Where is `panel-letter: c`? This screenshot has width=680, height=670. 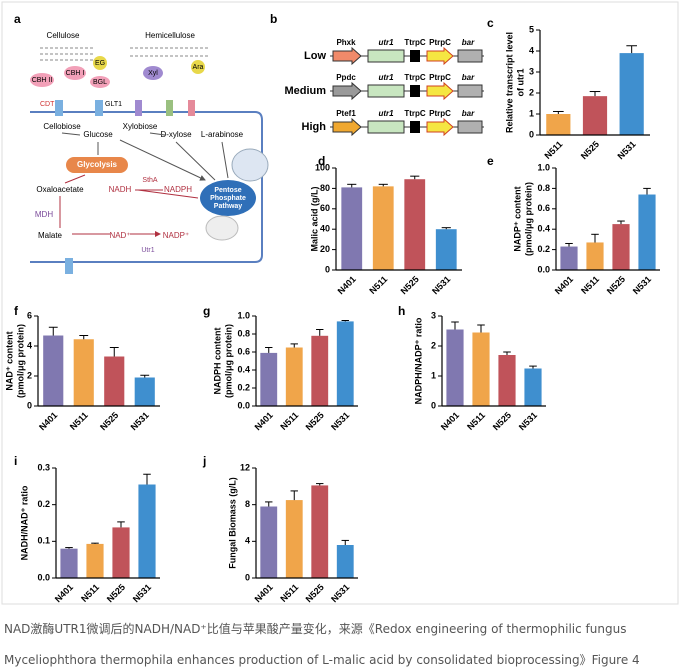
panel-letter: c is located at coordinates (490, 23).